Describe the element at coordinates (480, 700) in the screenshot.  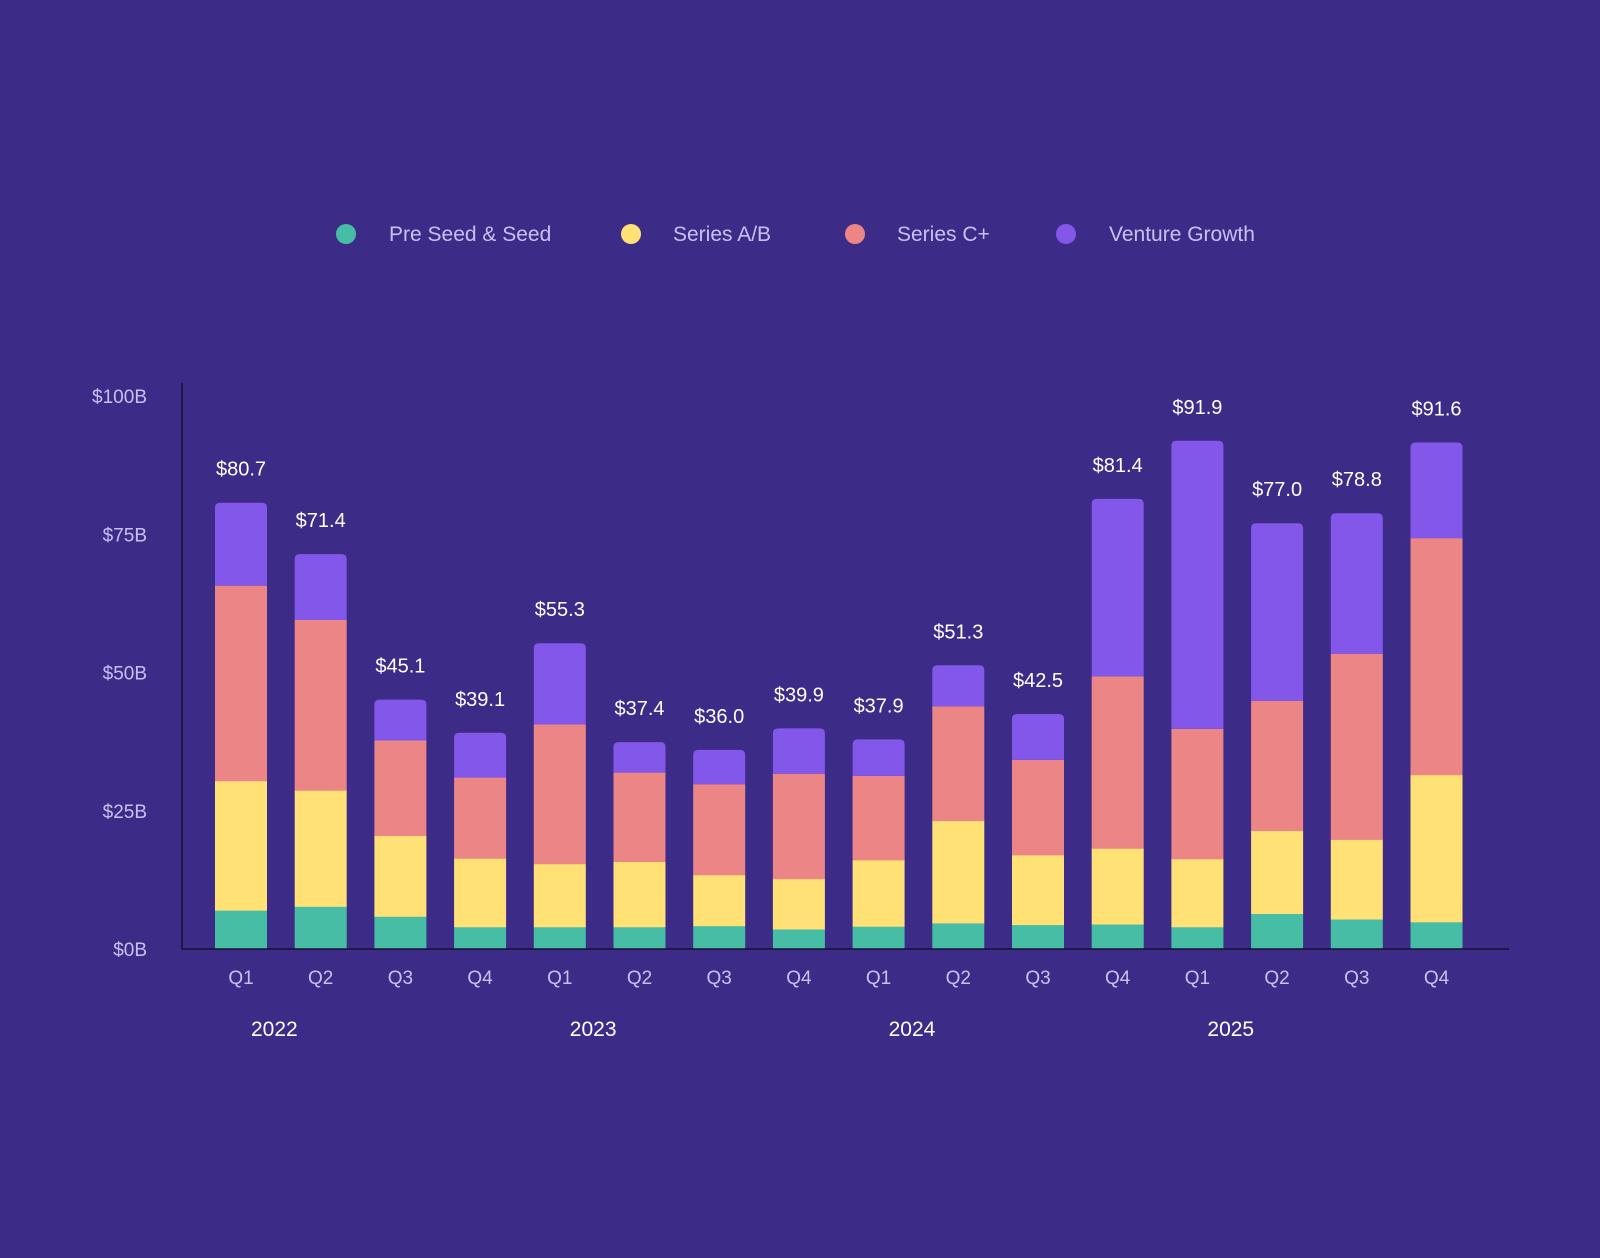
I see `bar-total-label: $39.1` at that location.